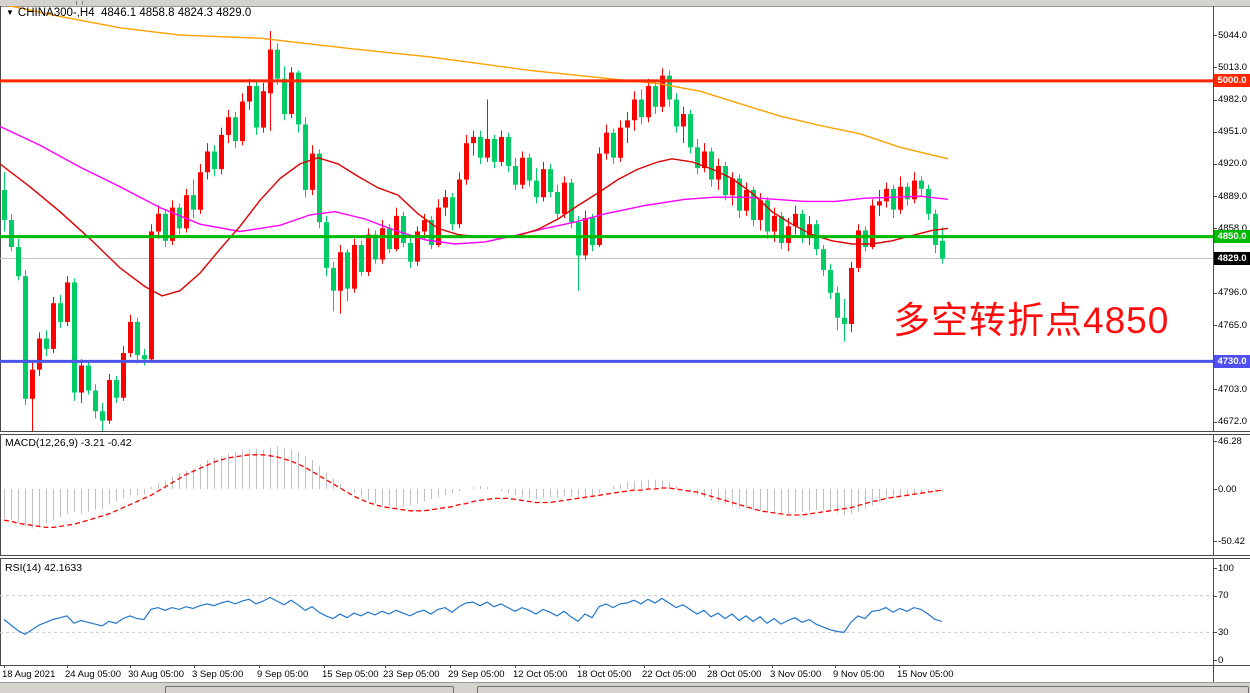 The height and width of the screenshot is (693, 1250). What do you see at coordinates (863, 689) in the screenshot?
I see `background-panel-edge` at bounding box center [863, 689].